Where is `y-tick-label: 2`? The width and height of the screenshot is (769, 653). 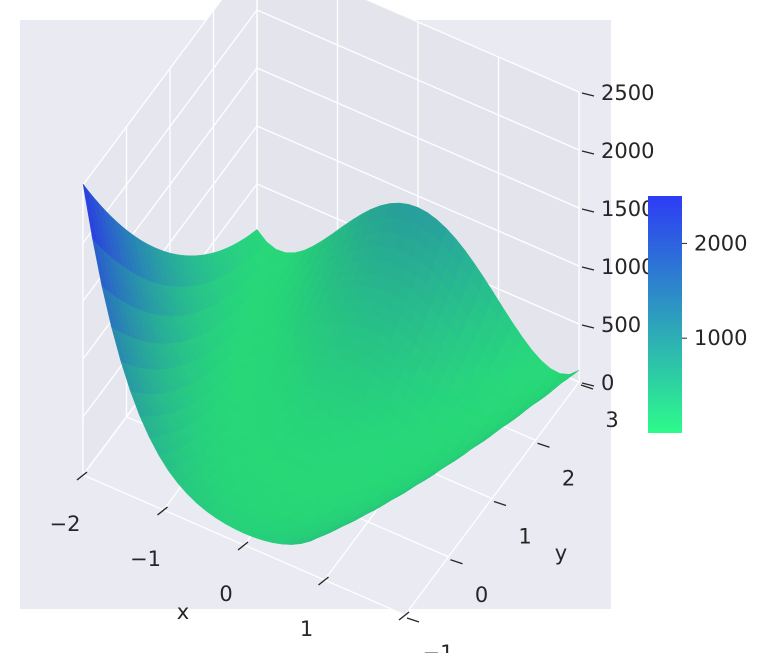
y-tick-label: 2 is located at coordinates (568, 478).